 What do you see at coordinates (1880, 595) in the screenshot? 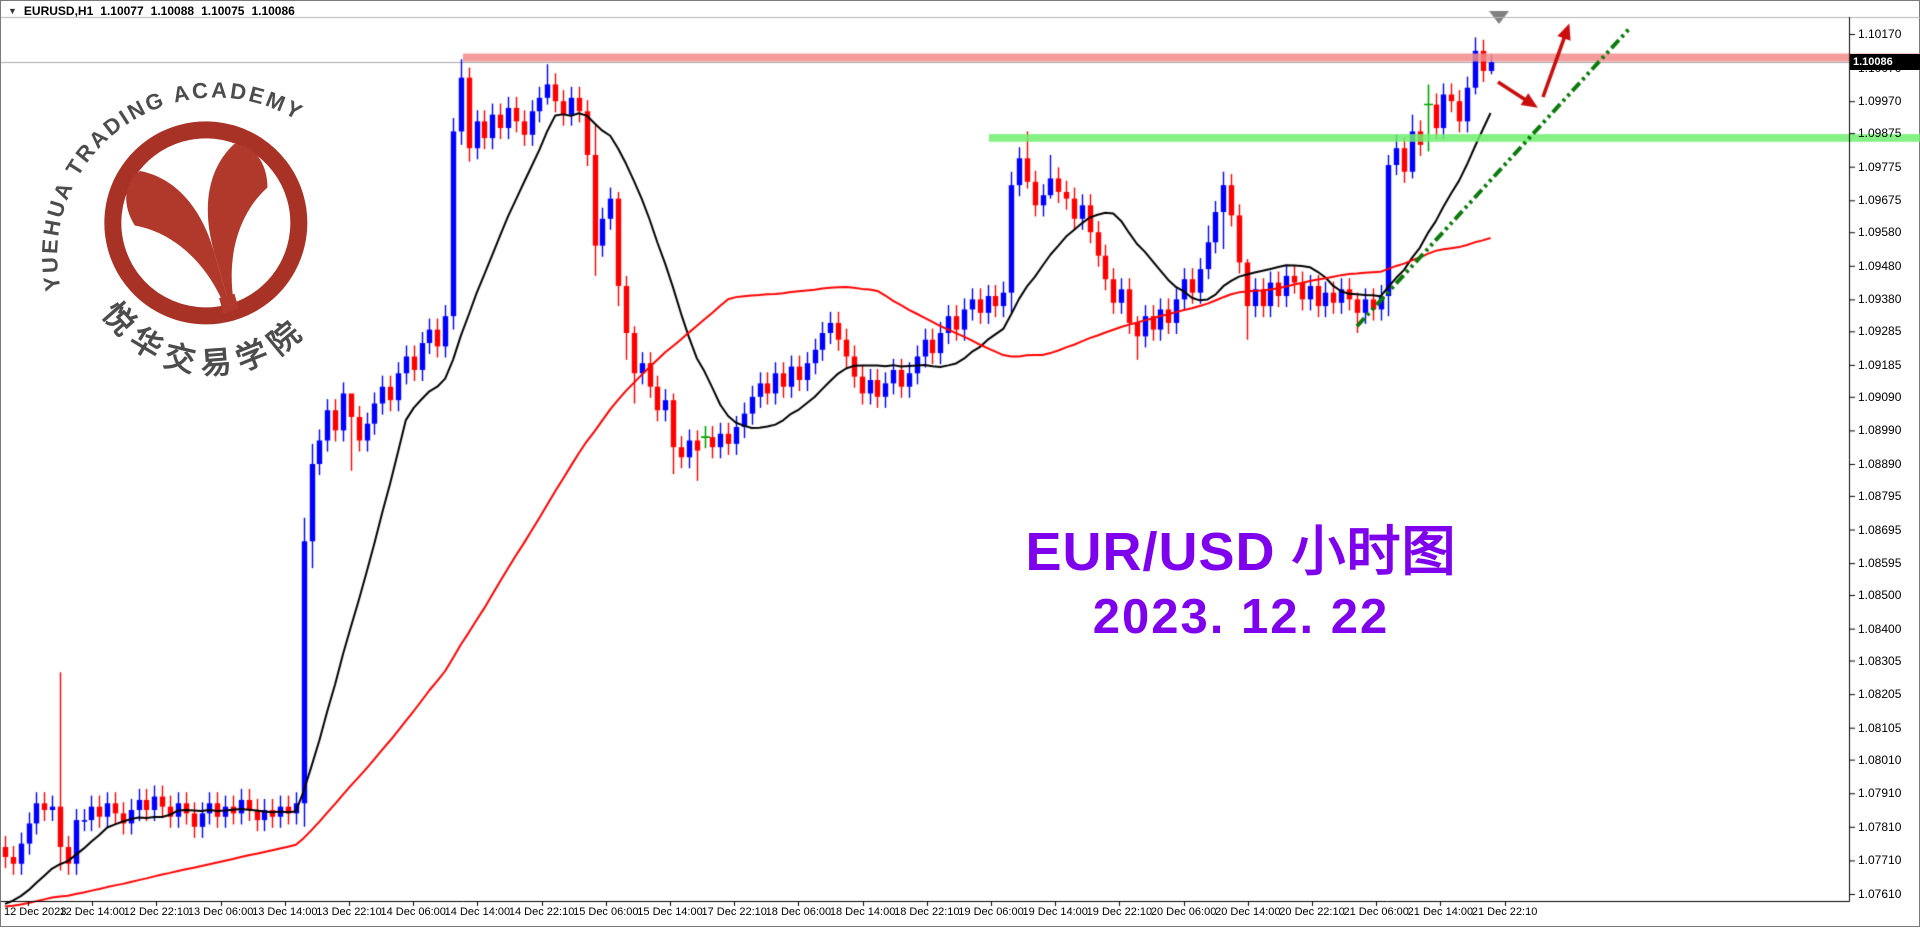
I see `price-axis-label: 1.08500` at bounding box center [1880, 595].